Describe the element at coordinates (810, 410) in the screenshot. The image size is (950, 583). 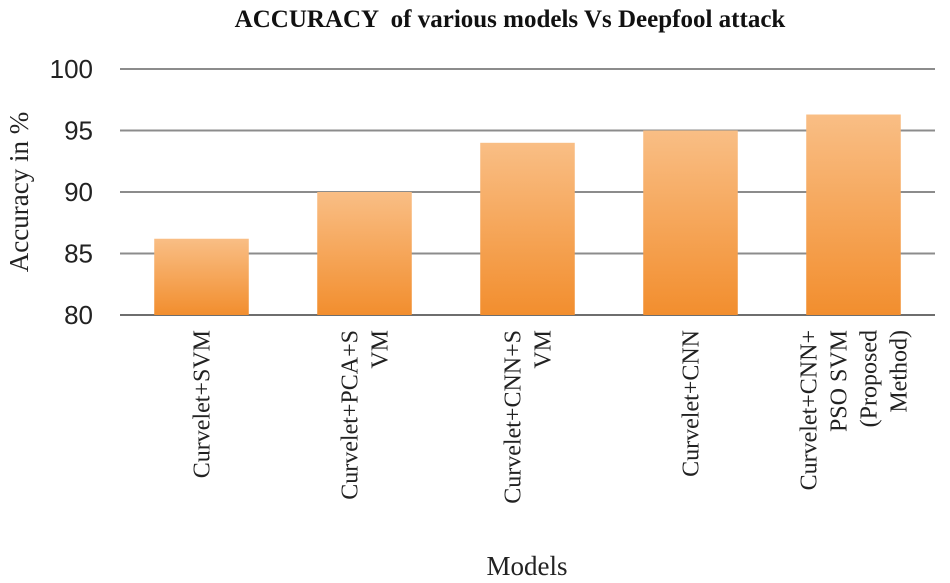
I see `x-category-label: Curvelet+CNN+` at that location.